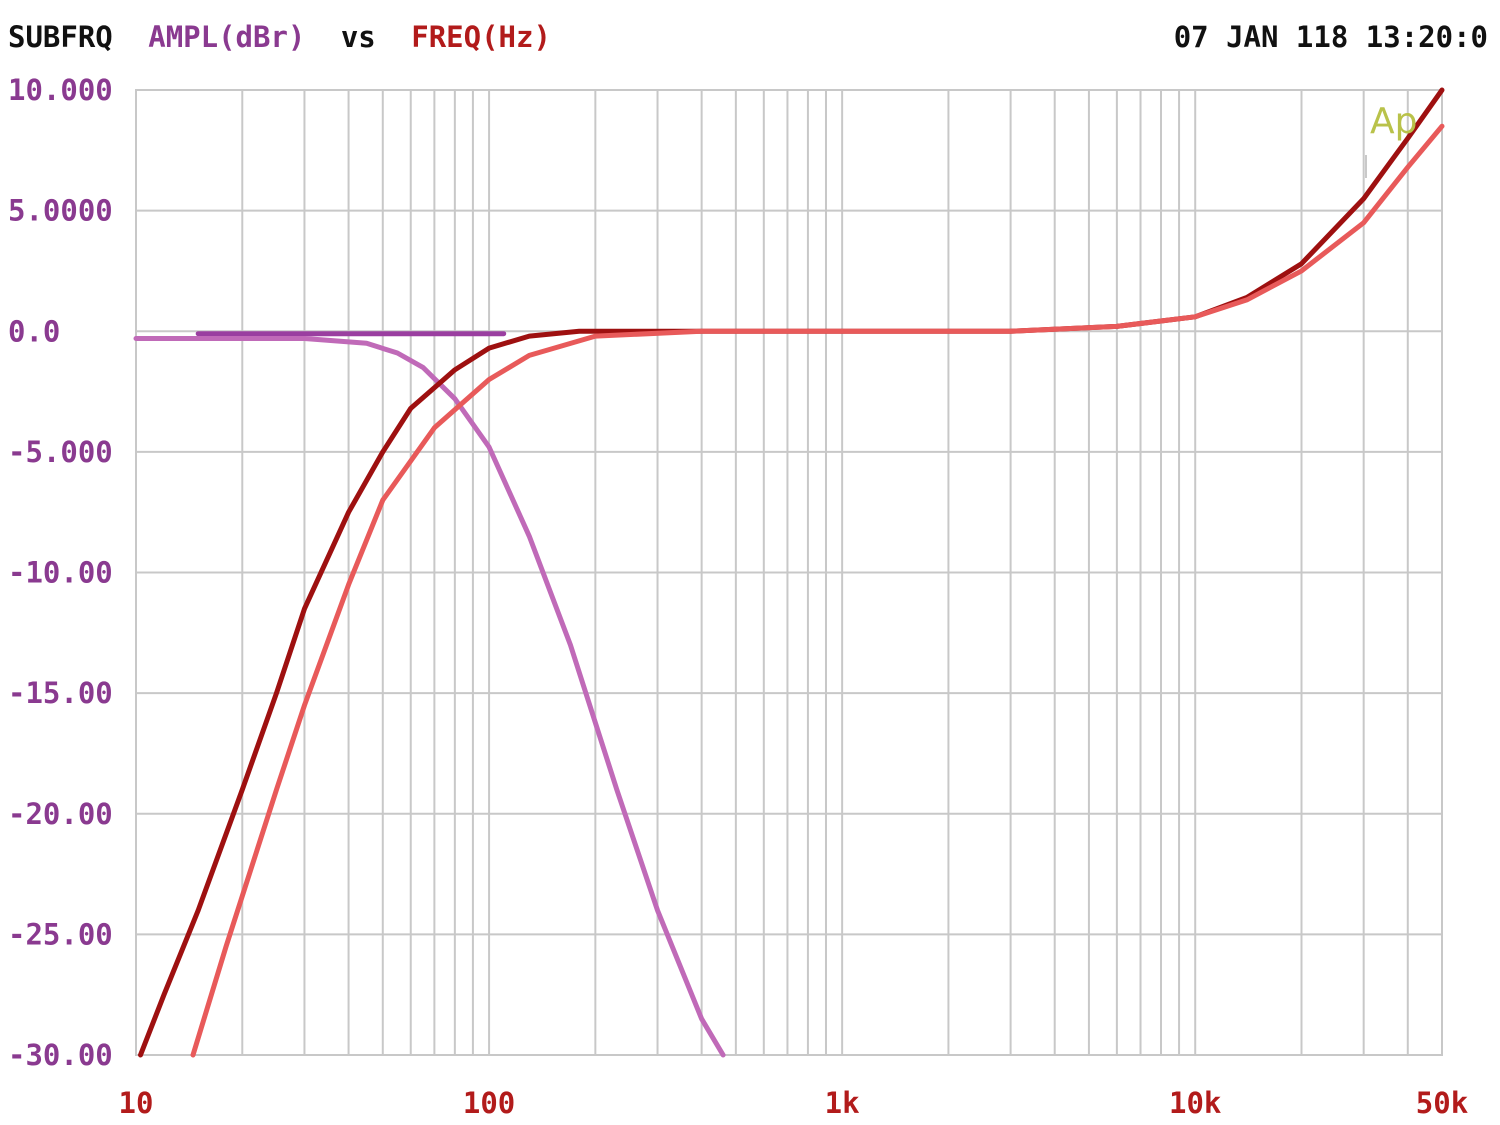 The image size is (1500, 1125). What do you see at coordinates (1393, 121) in the screenshot?
I see `audio-precision-watermark: Ap` at bounding box center [1393, 121].